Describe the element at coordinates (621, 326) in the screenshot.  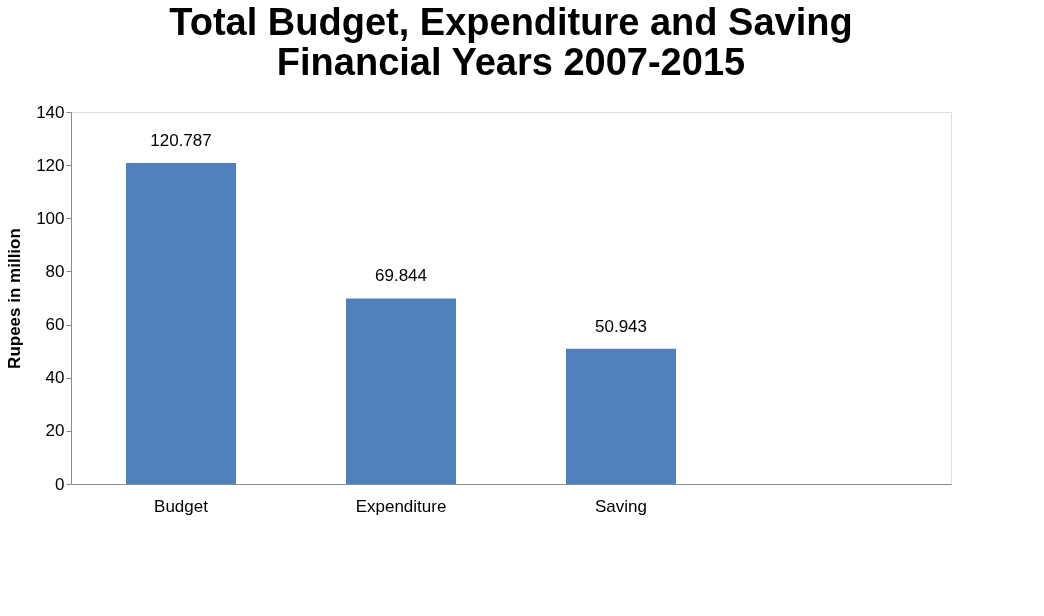
I see `data-label: 50.943` at that location.